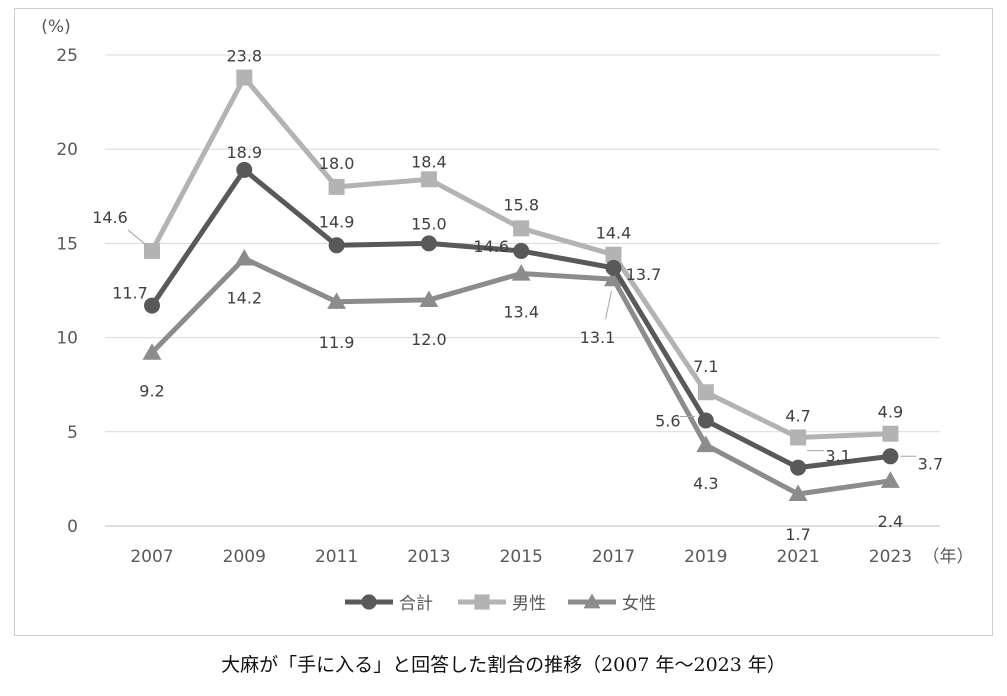  Describe the element at coordinates (244, 152) in the screenshot. I see `data-label: 18.9` at that location.